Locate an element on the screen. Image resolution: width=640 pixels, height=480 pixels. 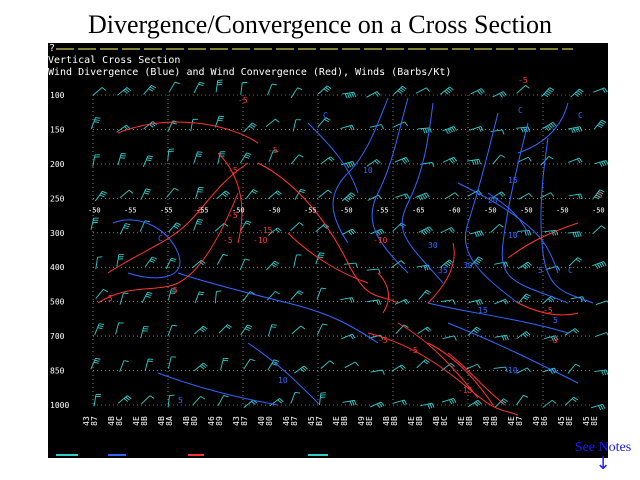
divergence-label: 30 is located at coordinates (468, 265).